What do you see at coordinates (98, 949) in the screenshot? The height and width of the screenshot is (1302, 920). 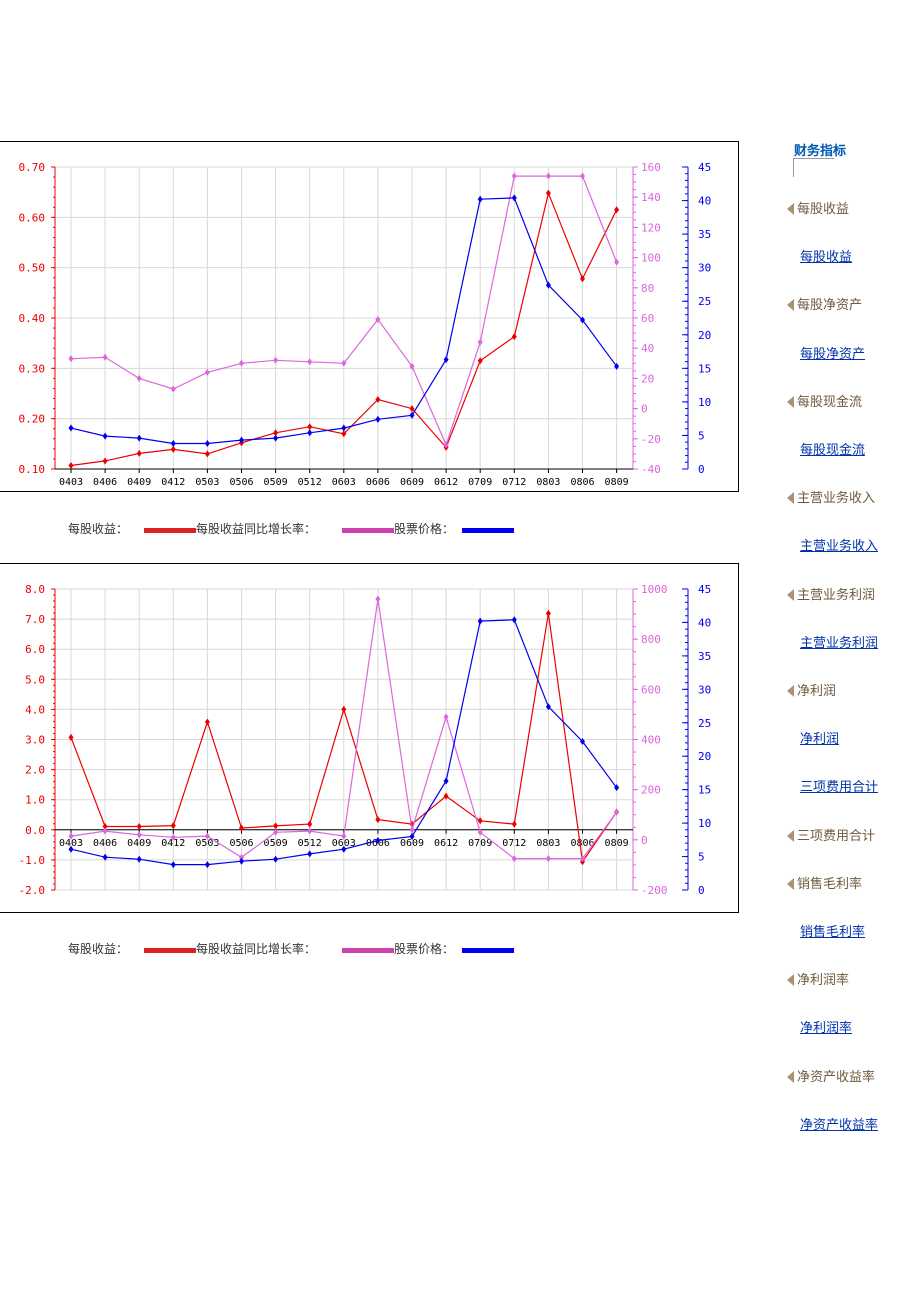 I see `legend-eps-label: 每股收益：` at bounding box center [98, 949].